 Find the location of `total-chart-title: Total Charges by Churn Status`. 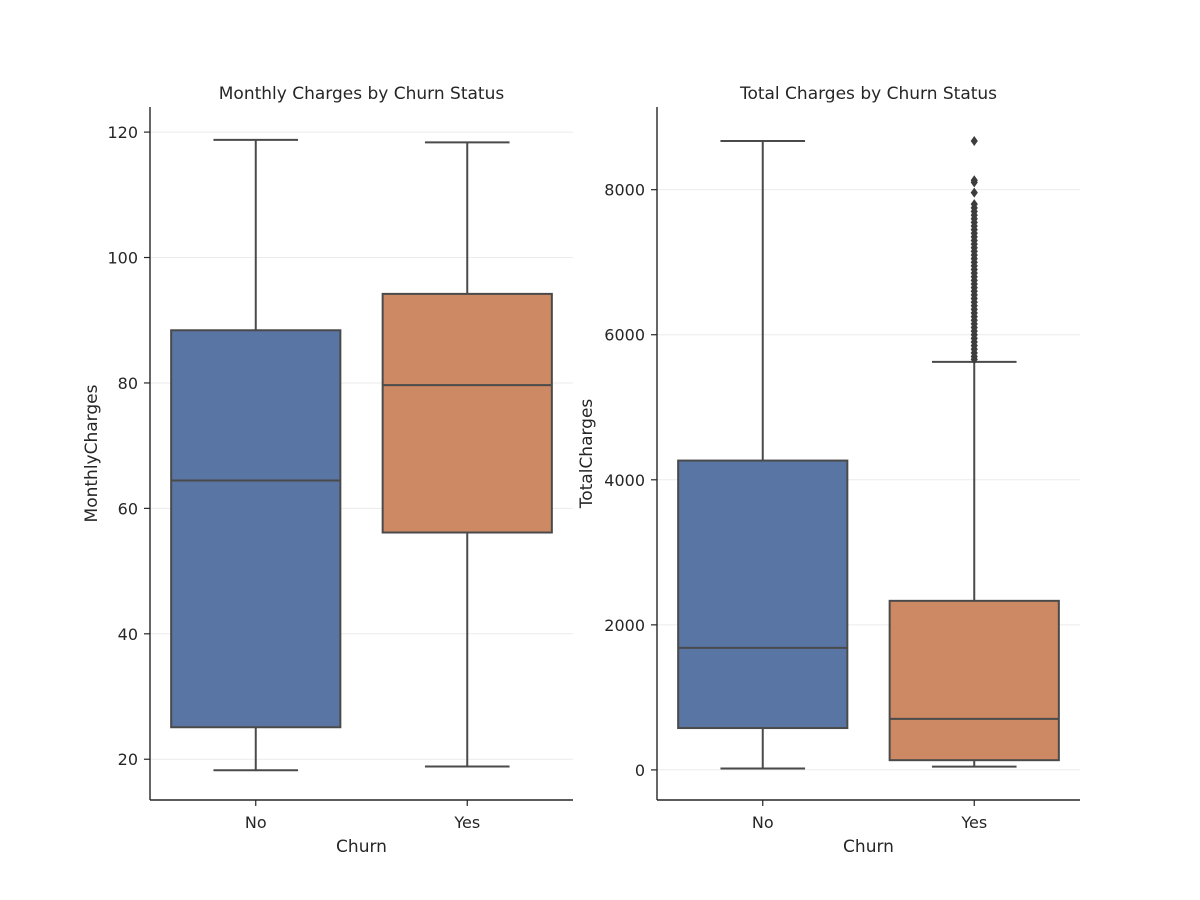

total-chart-title: Total Charges by Churn Status is located at coordinates (868, 94).